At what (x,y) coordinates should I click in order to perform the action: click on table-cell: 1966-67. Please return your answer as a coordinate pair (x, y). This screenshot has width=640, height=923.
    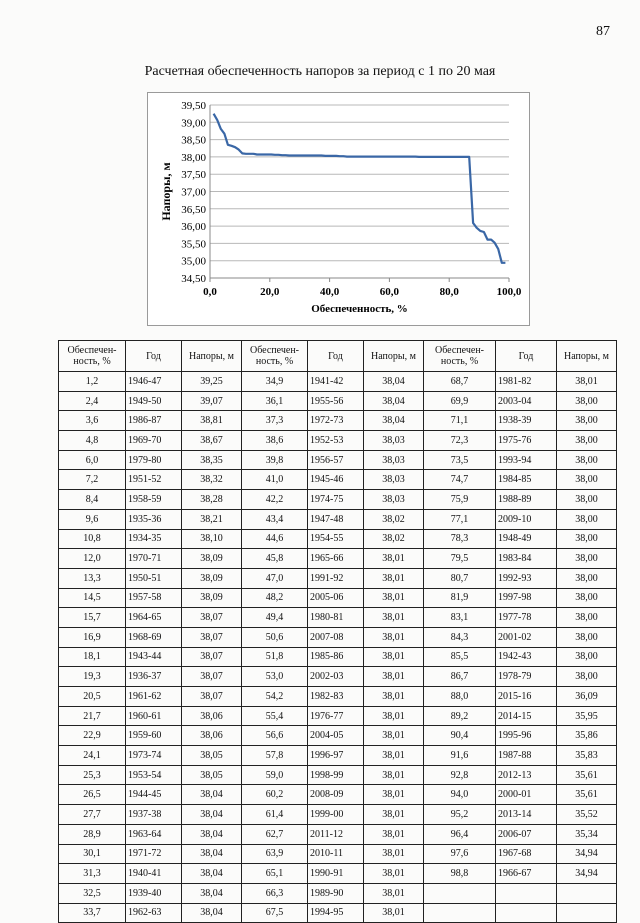
    Looking at the image, I should click on (526, 873).